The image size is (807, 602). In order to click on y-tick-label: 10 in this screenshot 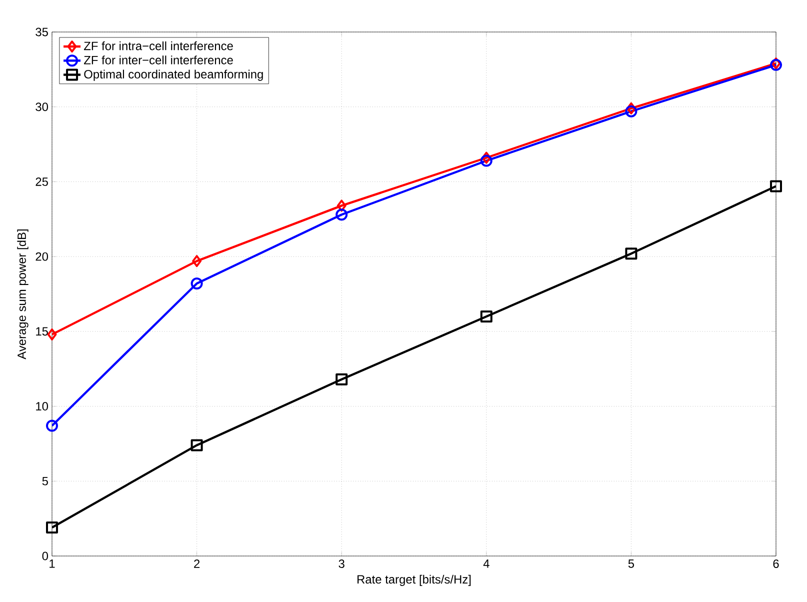, I will do `click(42, 406)`.